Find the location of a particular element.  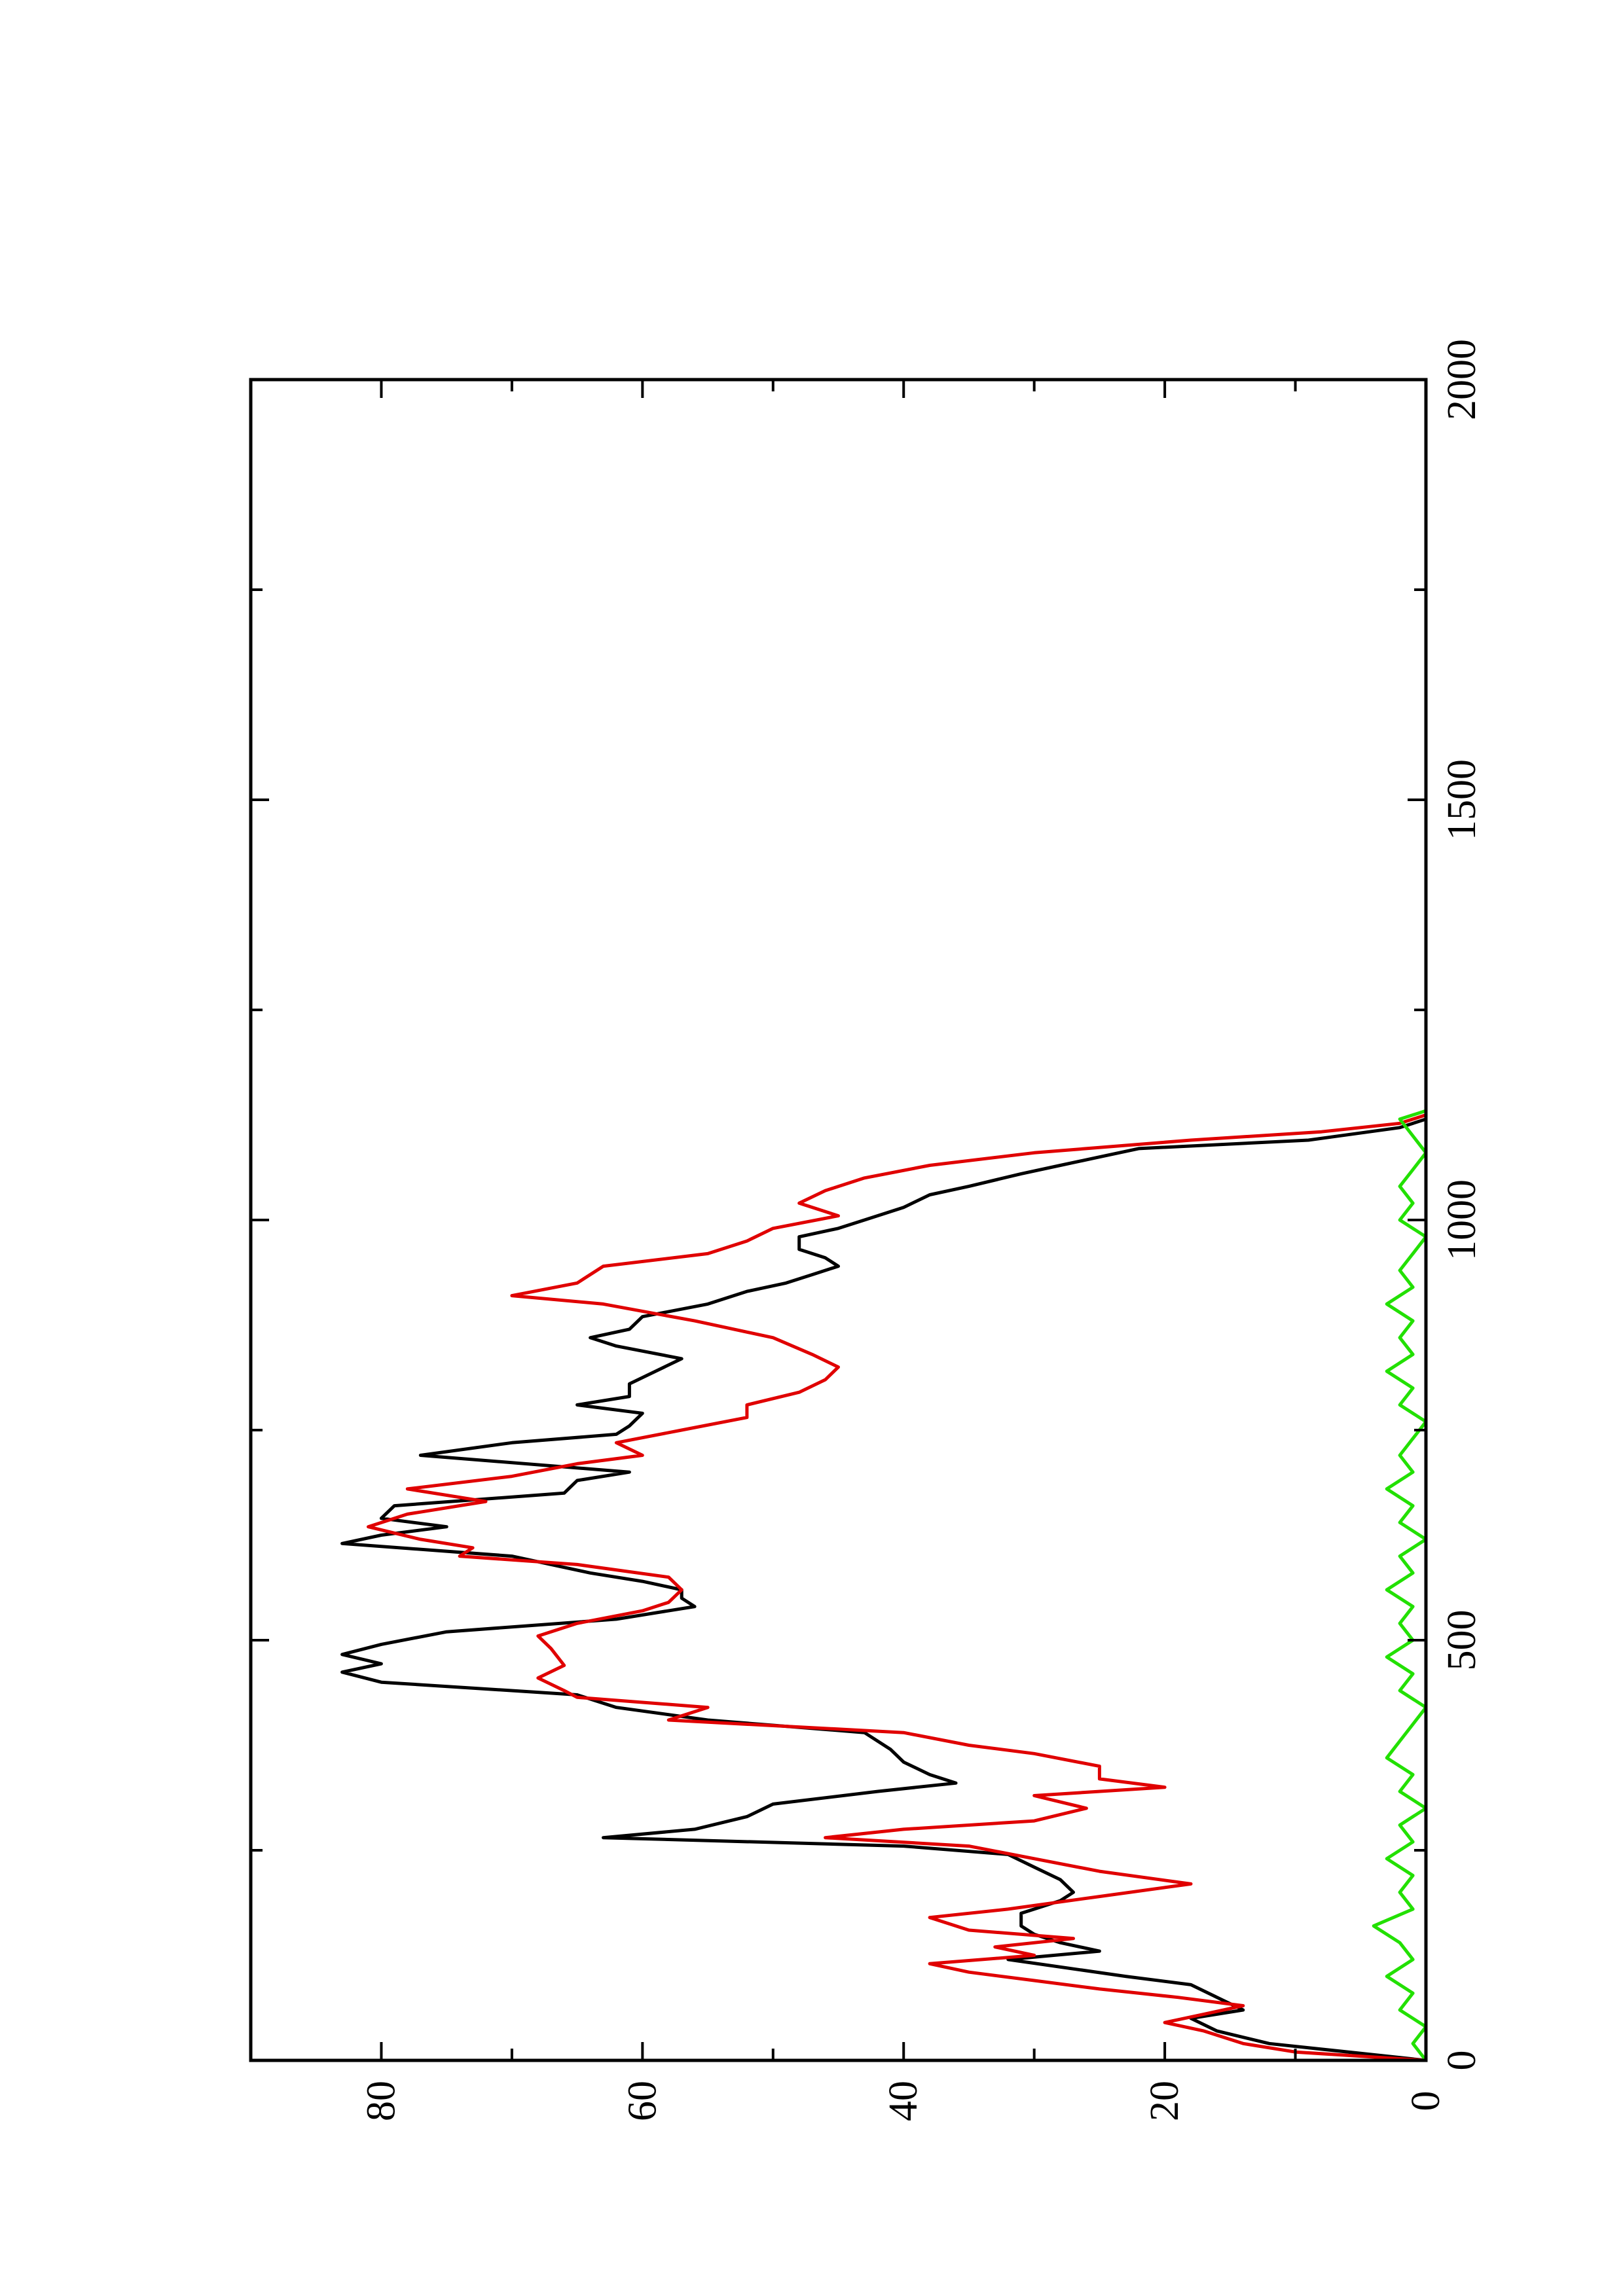

x-tick-label: 1000 is located at coordinates (1462, 1220).